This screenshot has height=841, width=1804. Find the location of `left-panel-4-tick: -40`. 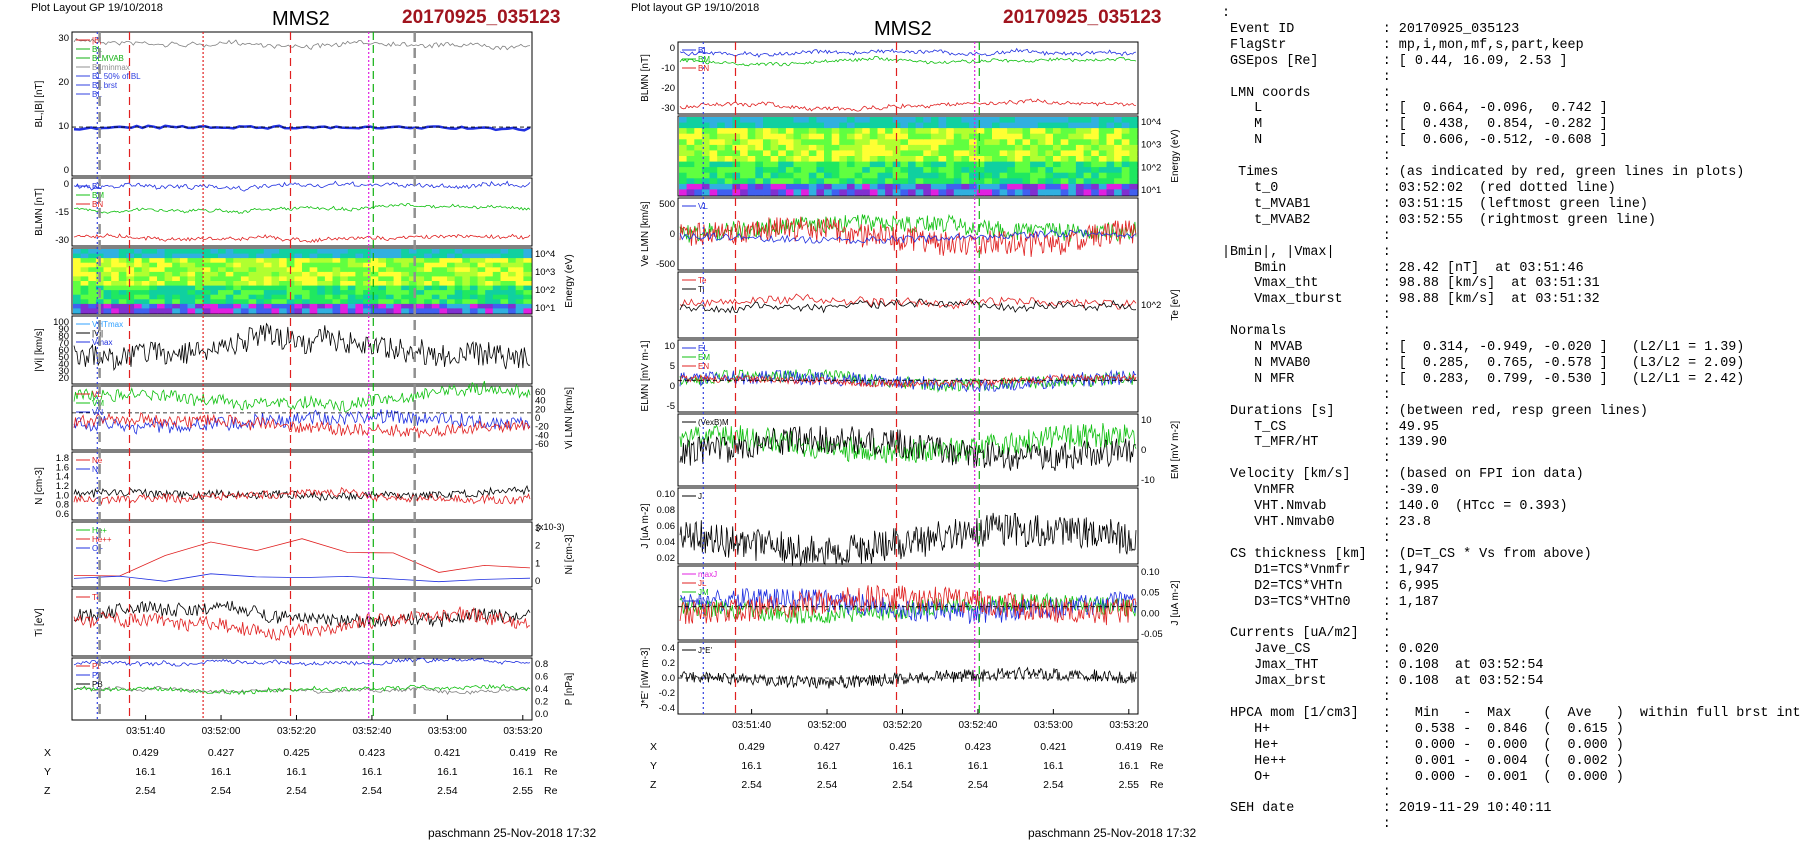

left-panel-4-tick: -40 is located at coordinates (542, 435).